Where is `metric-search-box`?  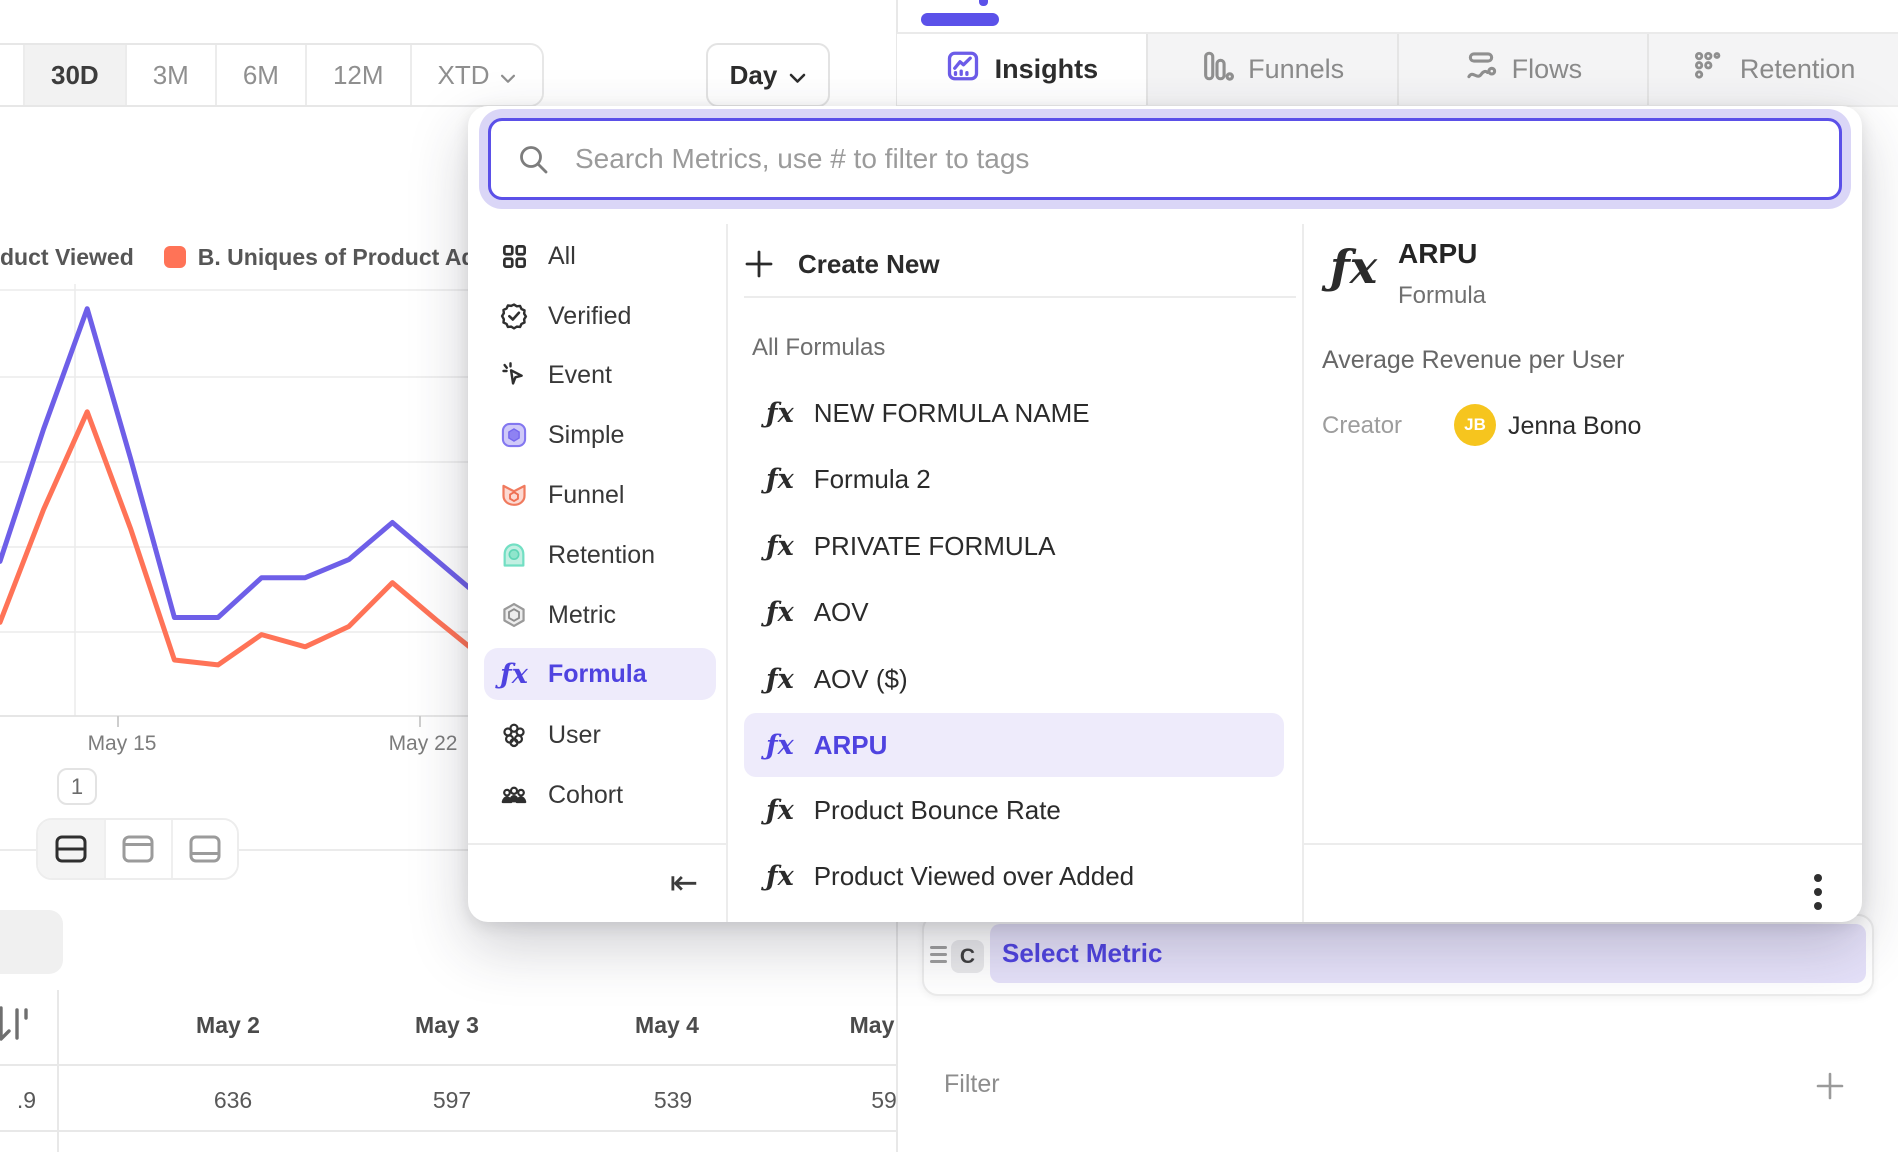 metric-search-box is located at coordinates (1165, 159).